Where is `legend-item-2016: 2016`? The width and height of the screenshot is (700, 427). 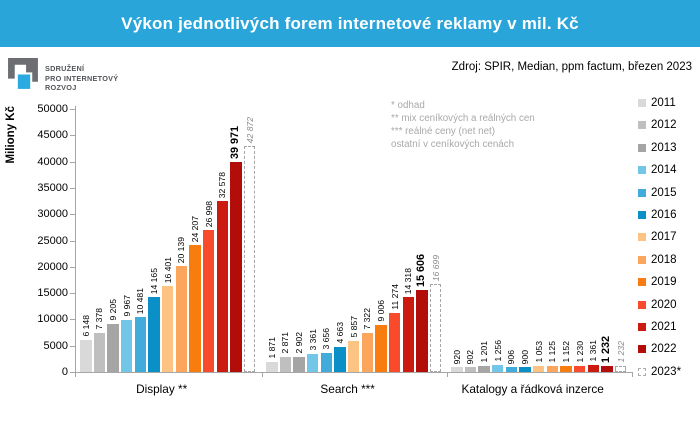 legend-item-2016: 2016 is located at coordinates (657, 215).